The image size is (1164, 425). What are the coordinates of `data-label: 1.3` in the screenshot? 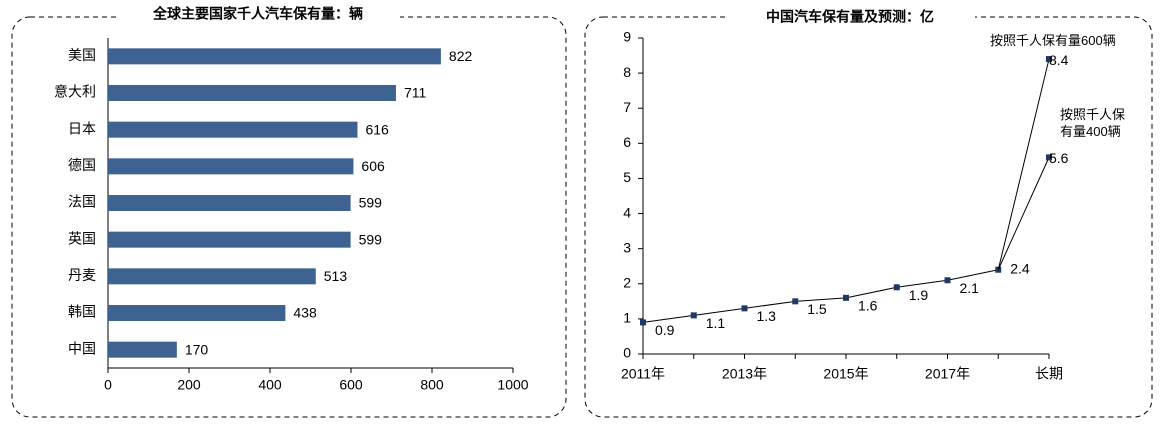 It's located at (767, 316).